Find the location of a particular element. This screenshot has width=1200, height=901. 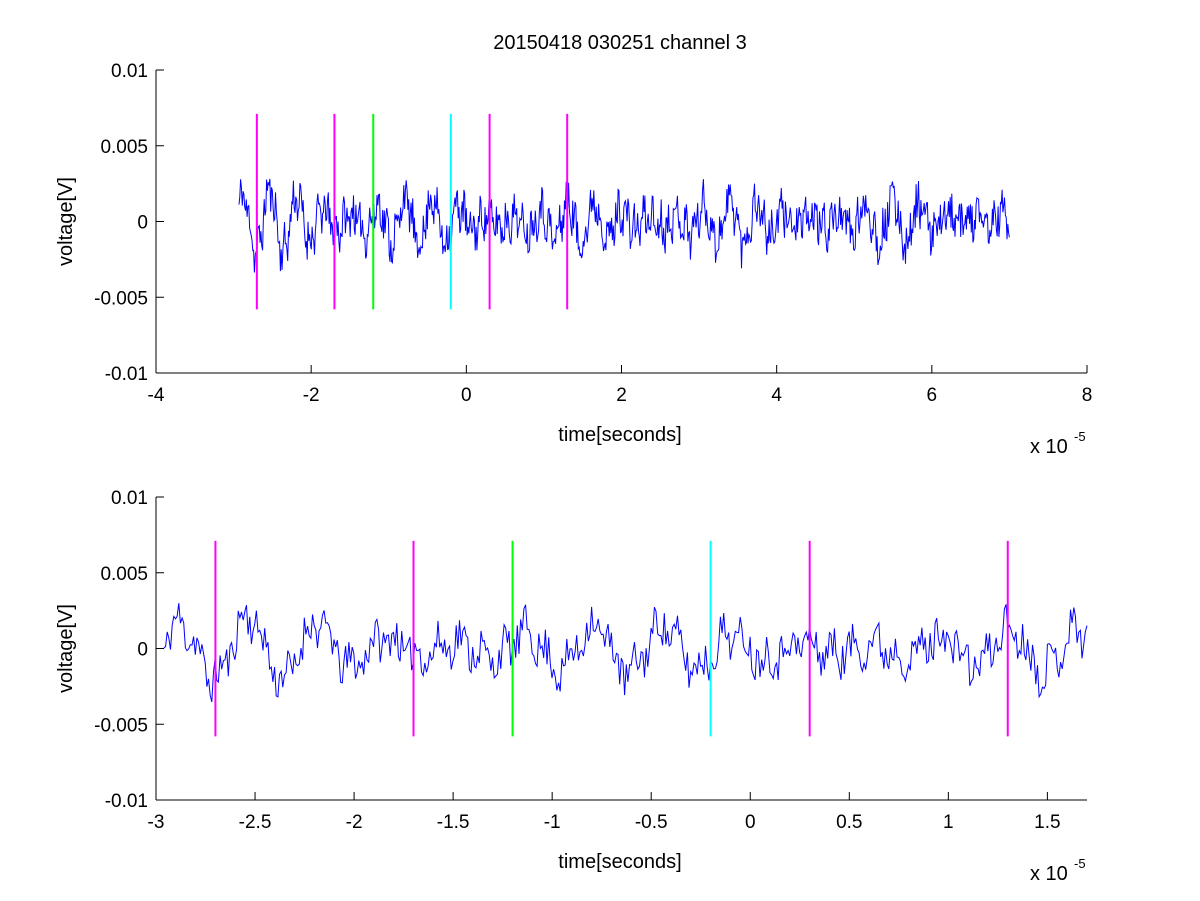

overview-signal-trace is located at coordinates (624, 225).